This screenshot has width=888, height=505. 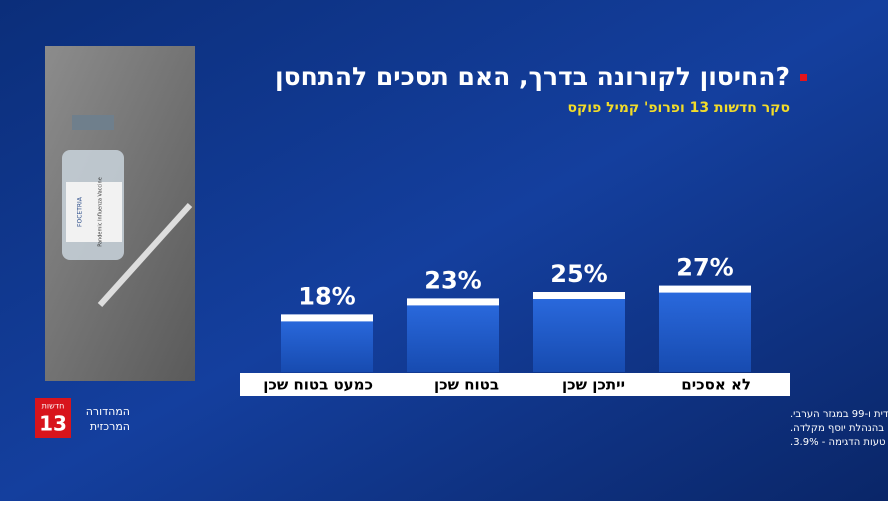 What do you see at coordinates (704, 268) in the screenshot?
I see `value-label: 27%` at bounding box center [704, 268].